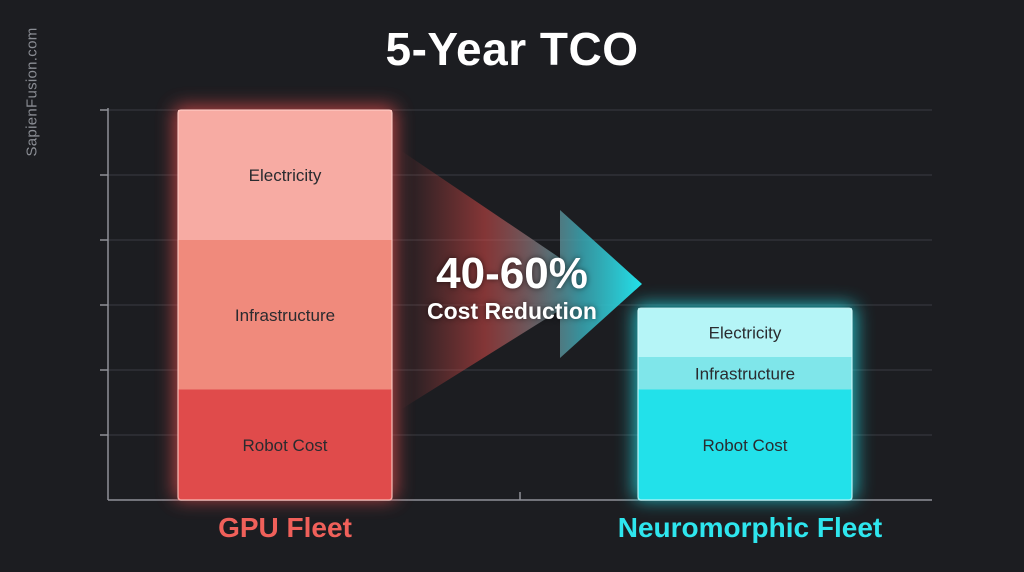 The image size is (1024, 572). I want to click on chart-title: 5-Year TCO, so click(512, 49).